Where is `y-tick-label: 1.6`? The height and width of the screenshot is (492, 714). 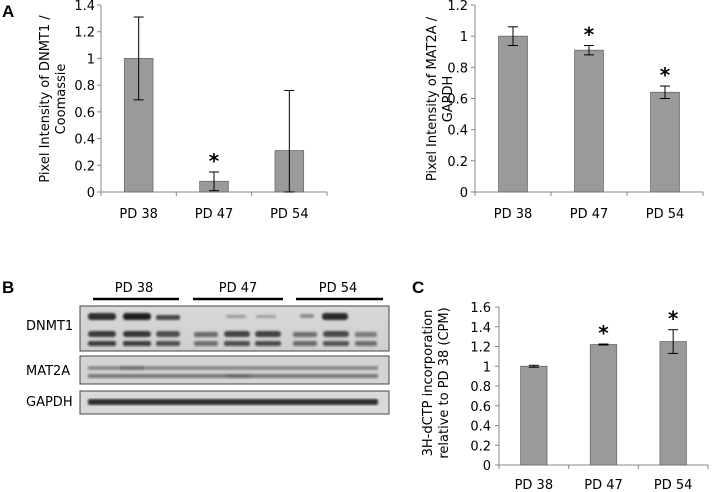 y-tick-label: 1.6 is located at coordinates (480, 308).